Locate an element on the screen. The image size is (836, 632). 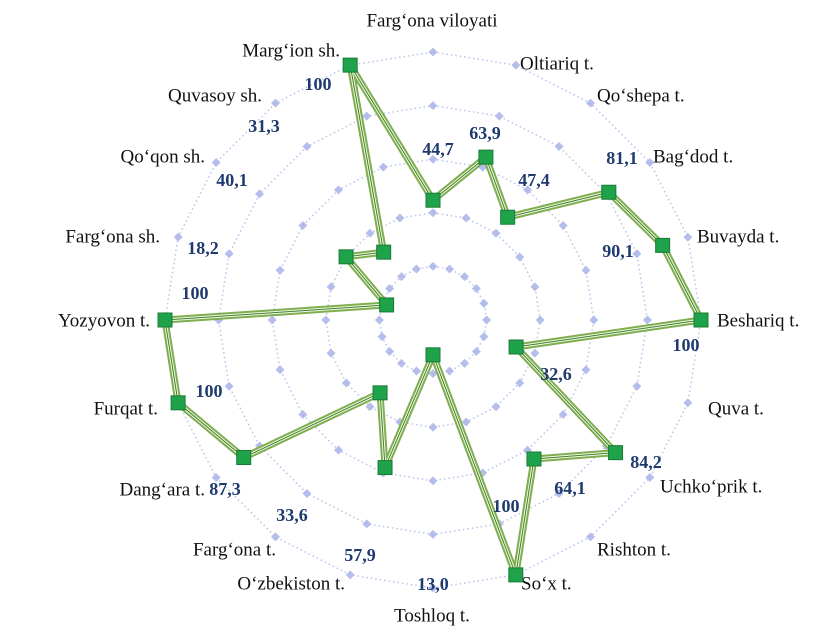
data-label: 47,4 is located at coordinates (534, 180).